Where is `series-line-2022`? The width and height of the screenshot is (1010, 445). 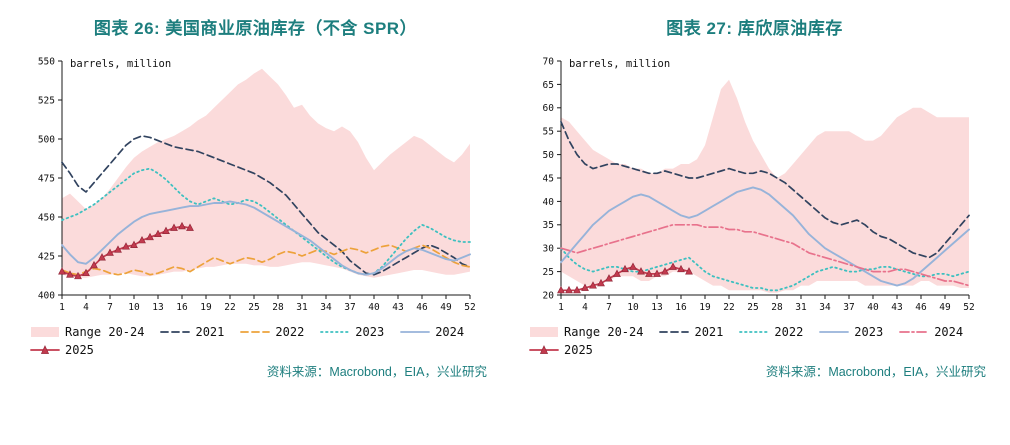
series-line-2022 is located at coordinates (765, 269).